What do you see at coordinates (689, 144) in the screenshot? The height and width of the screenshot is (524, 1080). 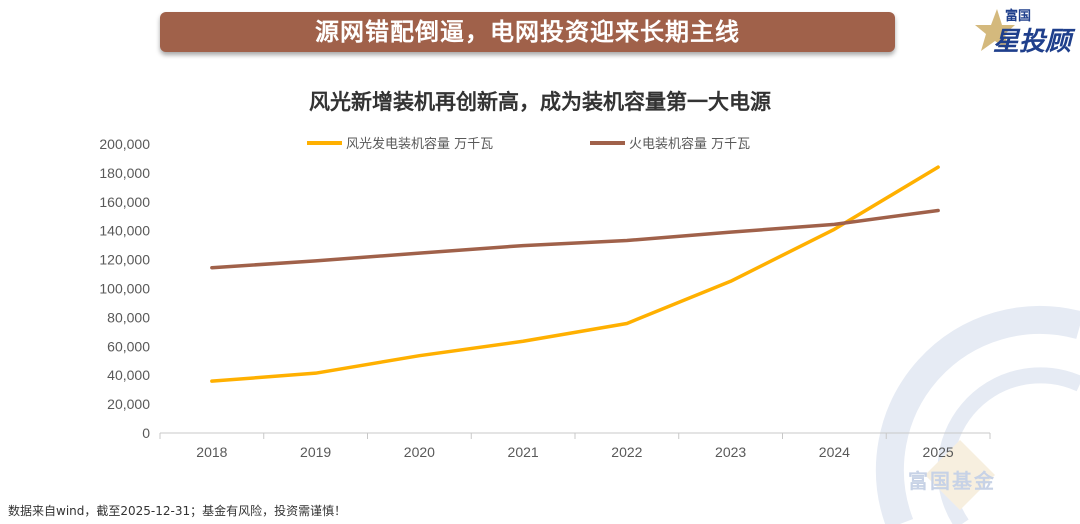 I see `legend-label: 火电装机容量 万千瓦` at bounding box center [689, 144].